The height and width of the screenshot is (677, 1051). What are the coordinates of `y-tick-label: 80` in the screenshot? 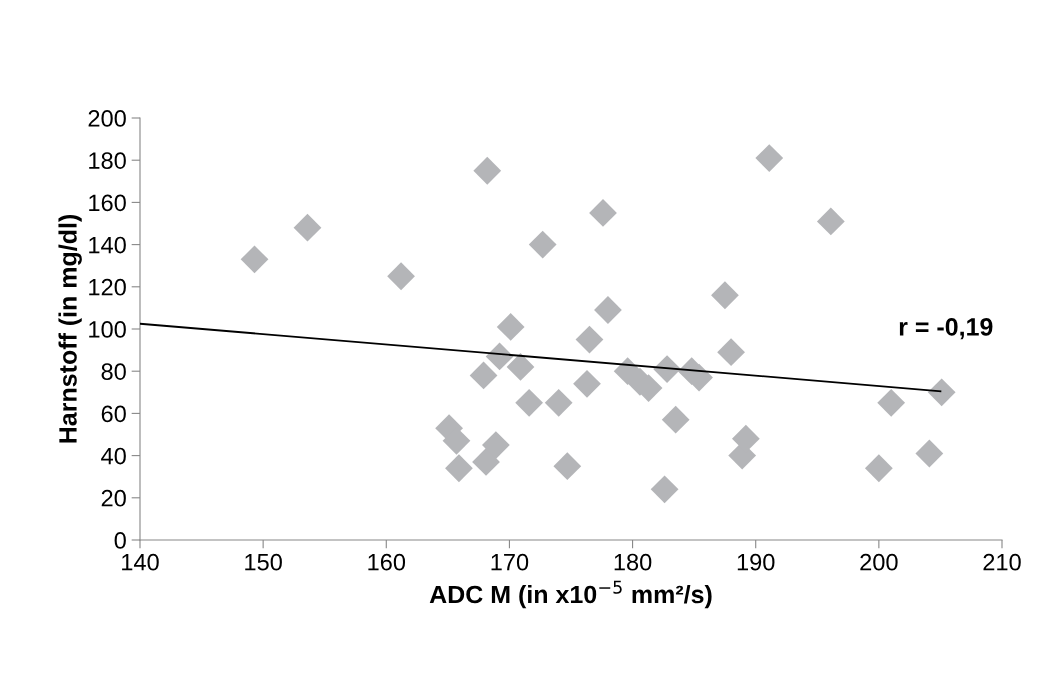 It's located at (113, 371).